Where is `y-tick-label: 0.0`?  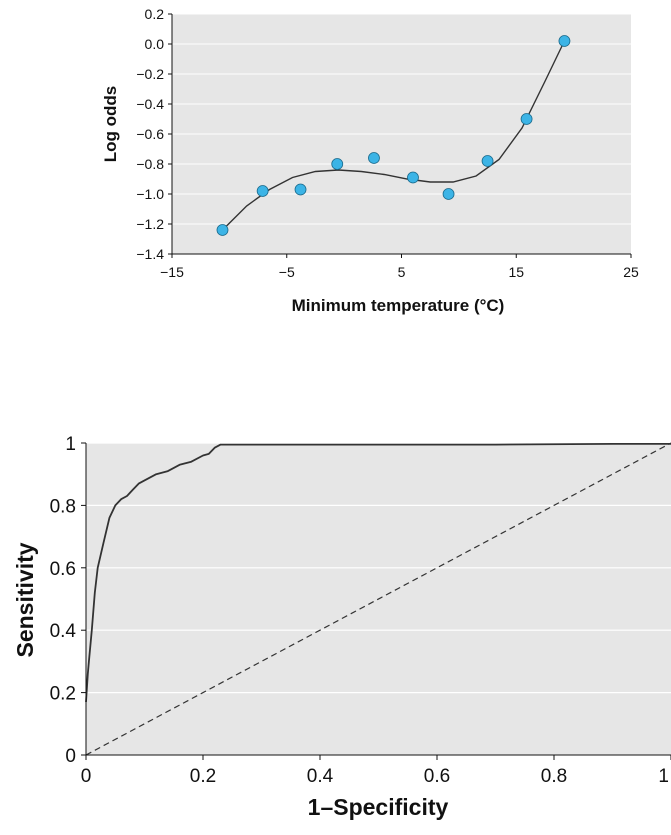 y-tick-label: 0.0 is located at coordinates (155, 44).